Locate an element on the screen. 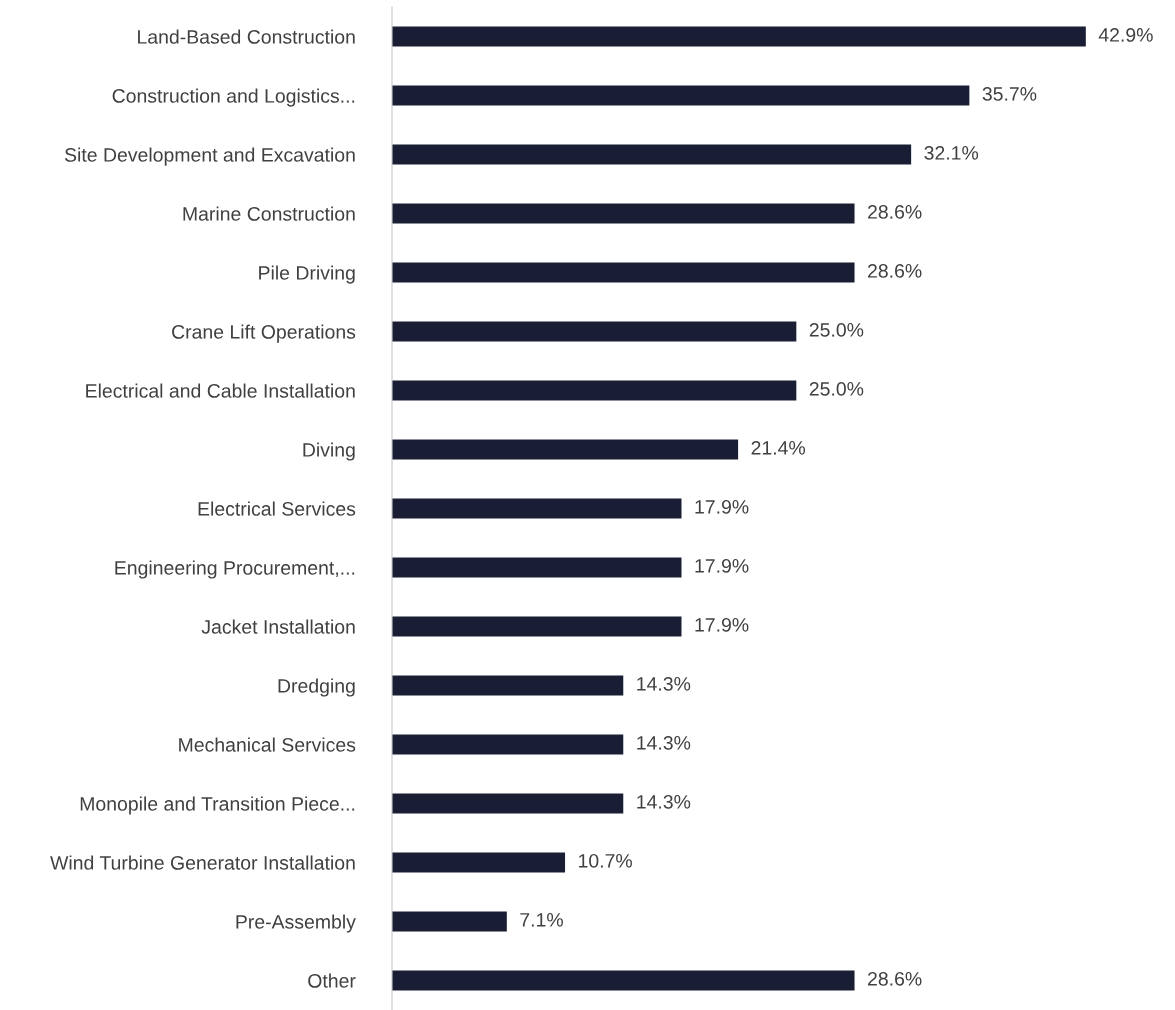  y-tick-label: Dredging is located at coordinates (316, 687).